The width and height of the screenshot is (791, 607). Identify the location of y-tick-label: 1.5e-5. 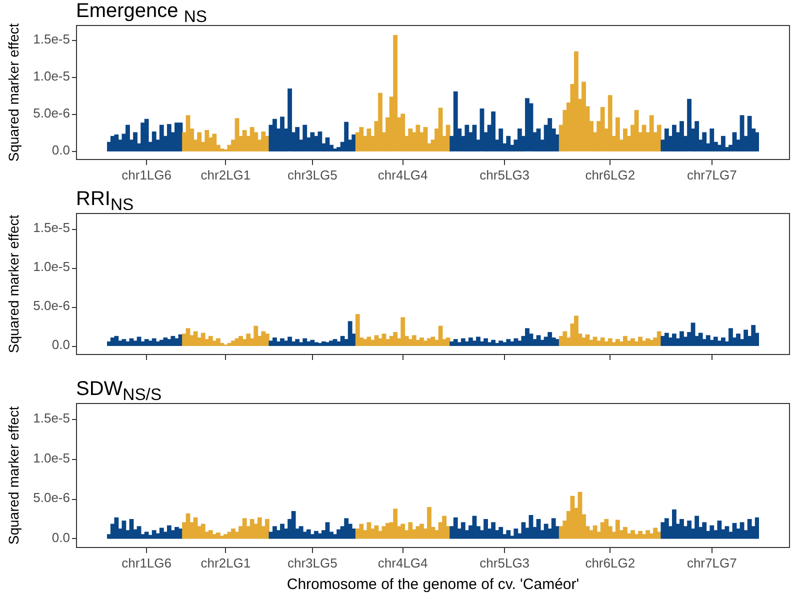
(51, 38).